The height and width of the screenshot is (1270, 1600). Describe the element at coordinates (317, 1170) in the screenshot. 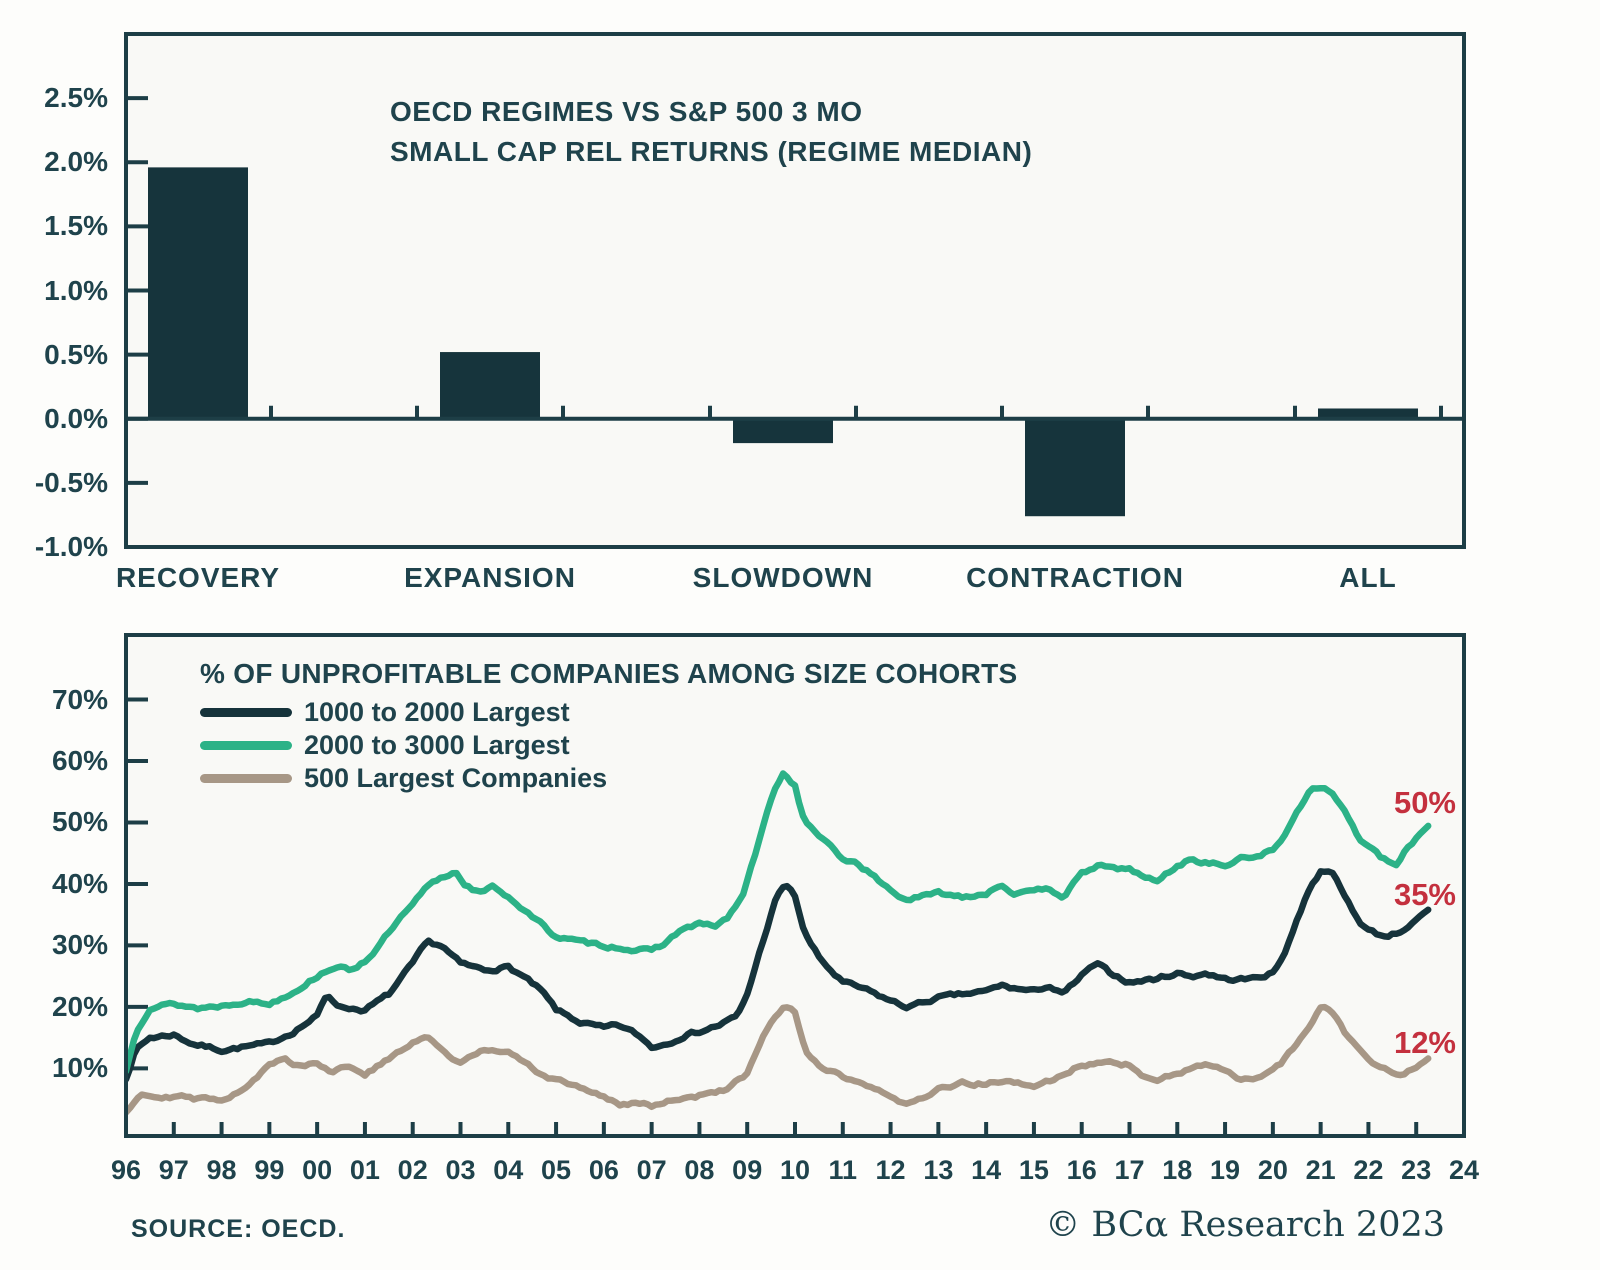

I see `x-tick-label-00: 00` at that location.